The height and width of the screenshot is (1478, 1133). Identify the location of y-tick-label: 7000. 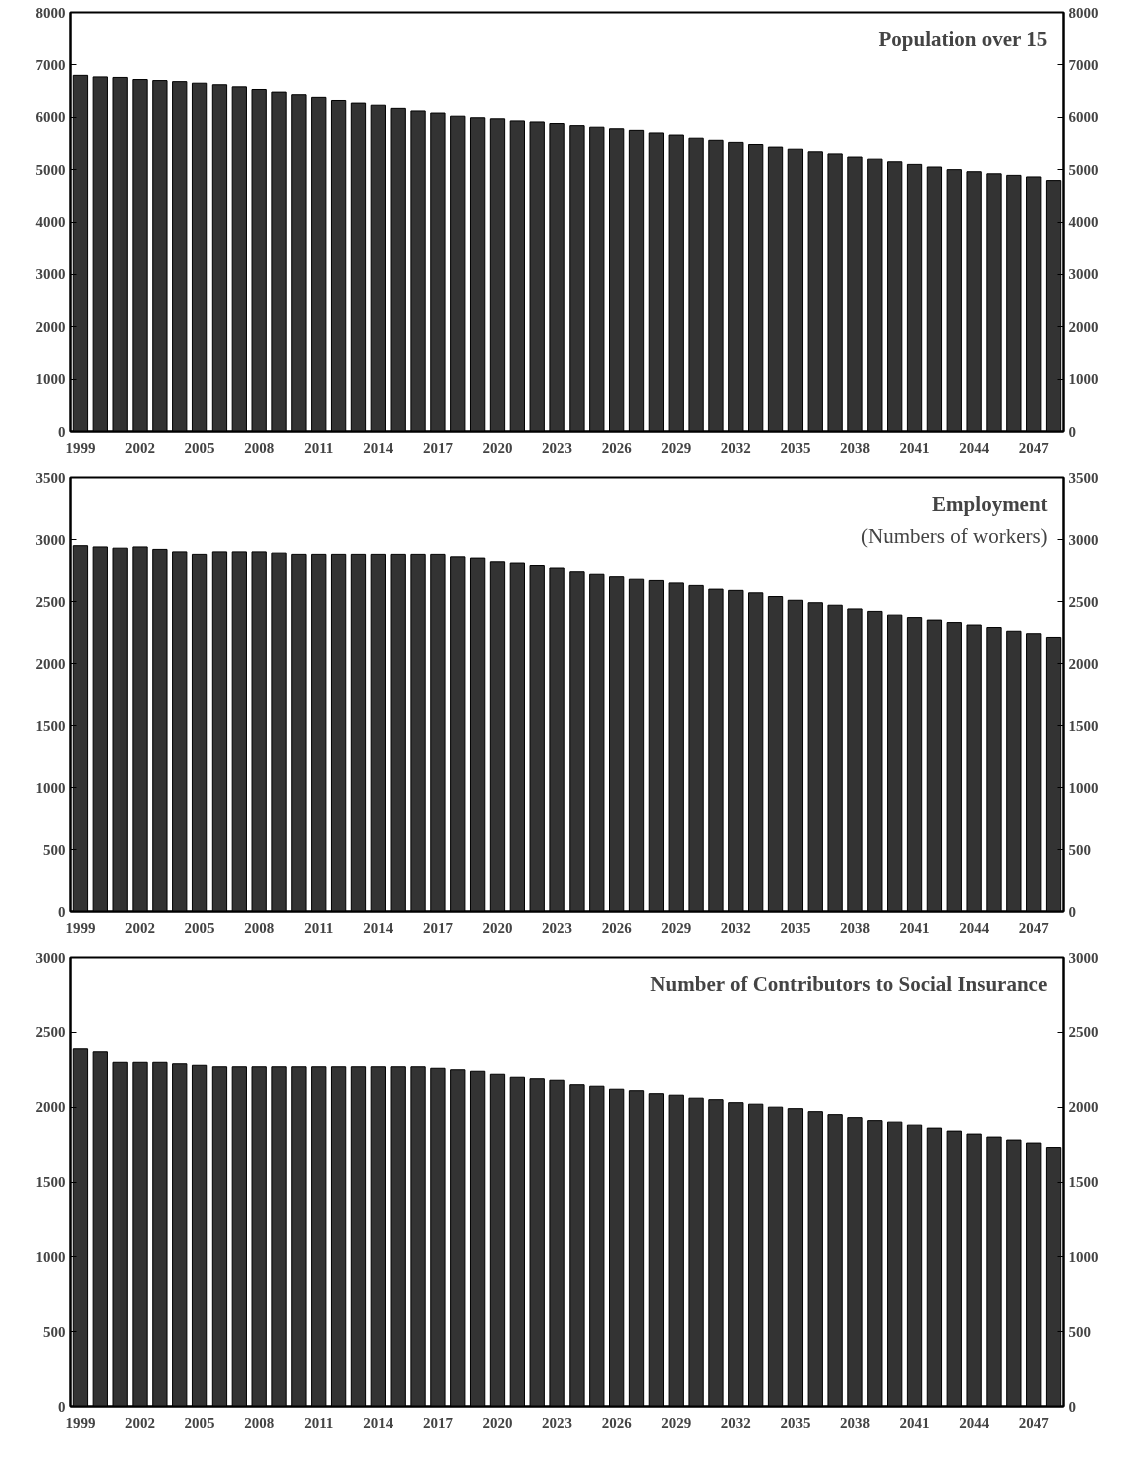
(50, 64).